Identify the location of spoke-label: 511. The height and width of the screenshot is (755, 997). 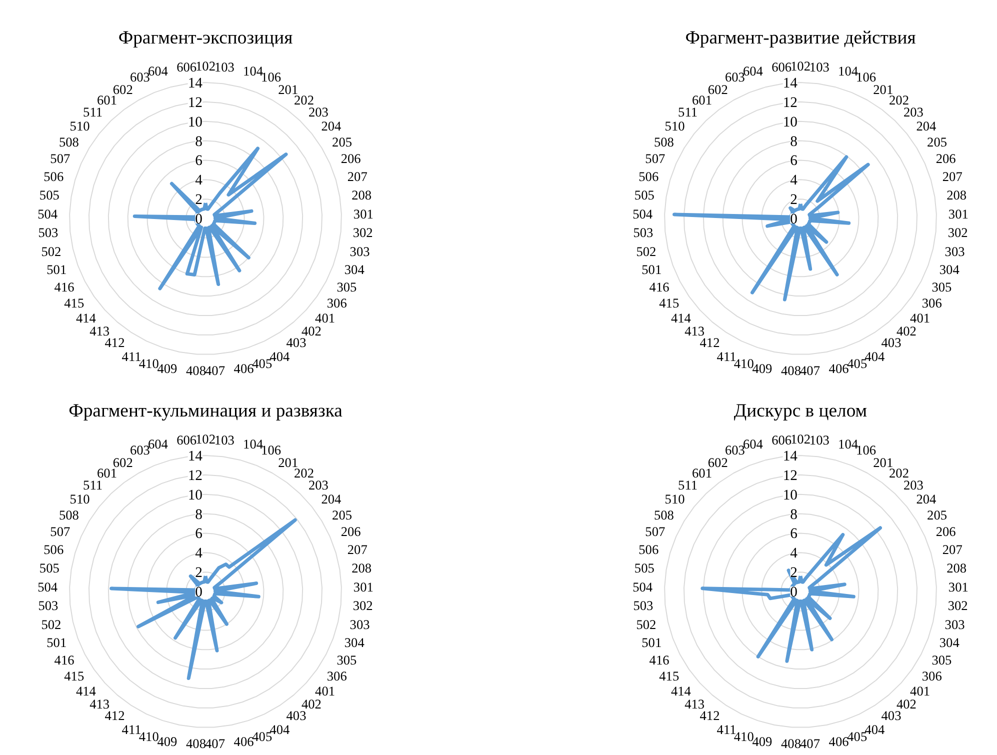
(93, 485).